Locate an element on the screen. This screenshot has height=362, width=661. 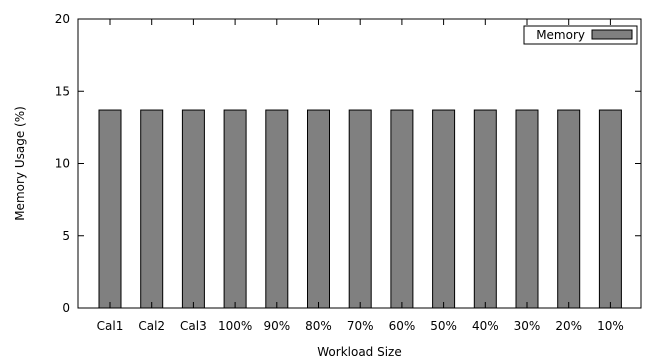
y-tick-label: 15 is located at coordinates (62, 91).